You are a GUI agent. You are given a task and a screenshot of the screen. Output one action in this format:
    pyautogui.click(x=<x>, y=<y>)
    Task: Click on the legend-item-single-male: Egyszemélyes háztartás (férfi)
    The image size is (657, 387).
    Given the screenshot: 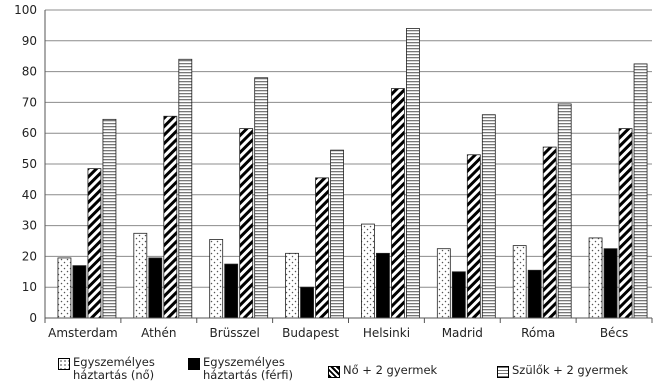 What is the action you would take?
    pyautogui.click(x=240, y=369)
    